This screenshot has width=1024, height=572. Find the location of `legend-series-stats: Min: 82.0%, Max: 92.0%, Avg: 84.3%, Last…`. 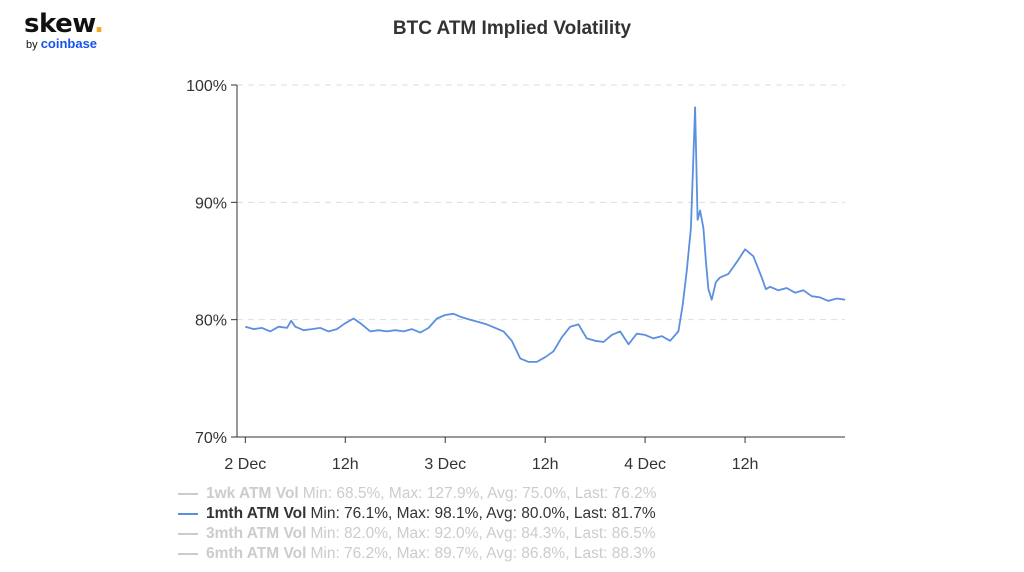

legend-series-stats: Min: 82.0%, Max: 92.0%, Avg: 84.3%, Last… is located at coordinates (483, 533).